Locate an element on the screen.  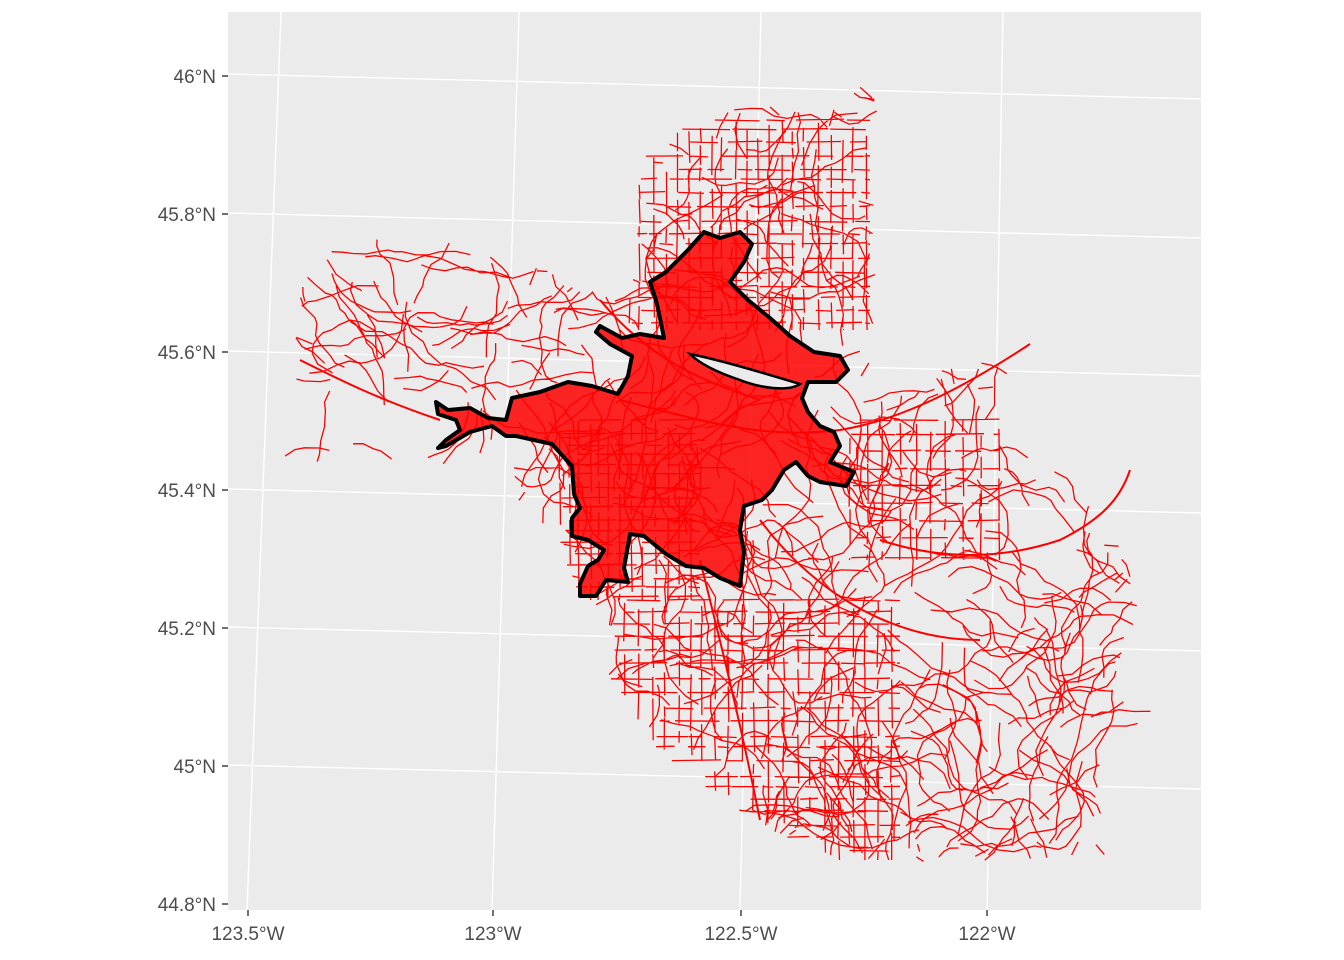
lon-tick-label: 123.5°W is located at coordinates (247, 934).